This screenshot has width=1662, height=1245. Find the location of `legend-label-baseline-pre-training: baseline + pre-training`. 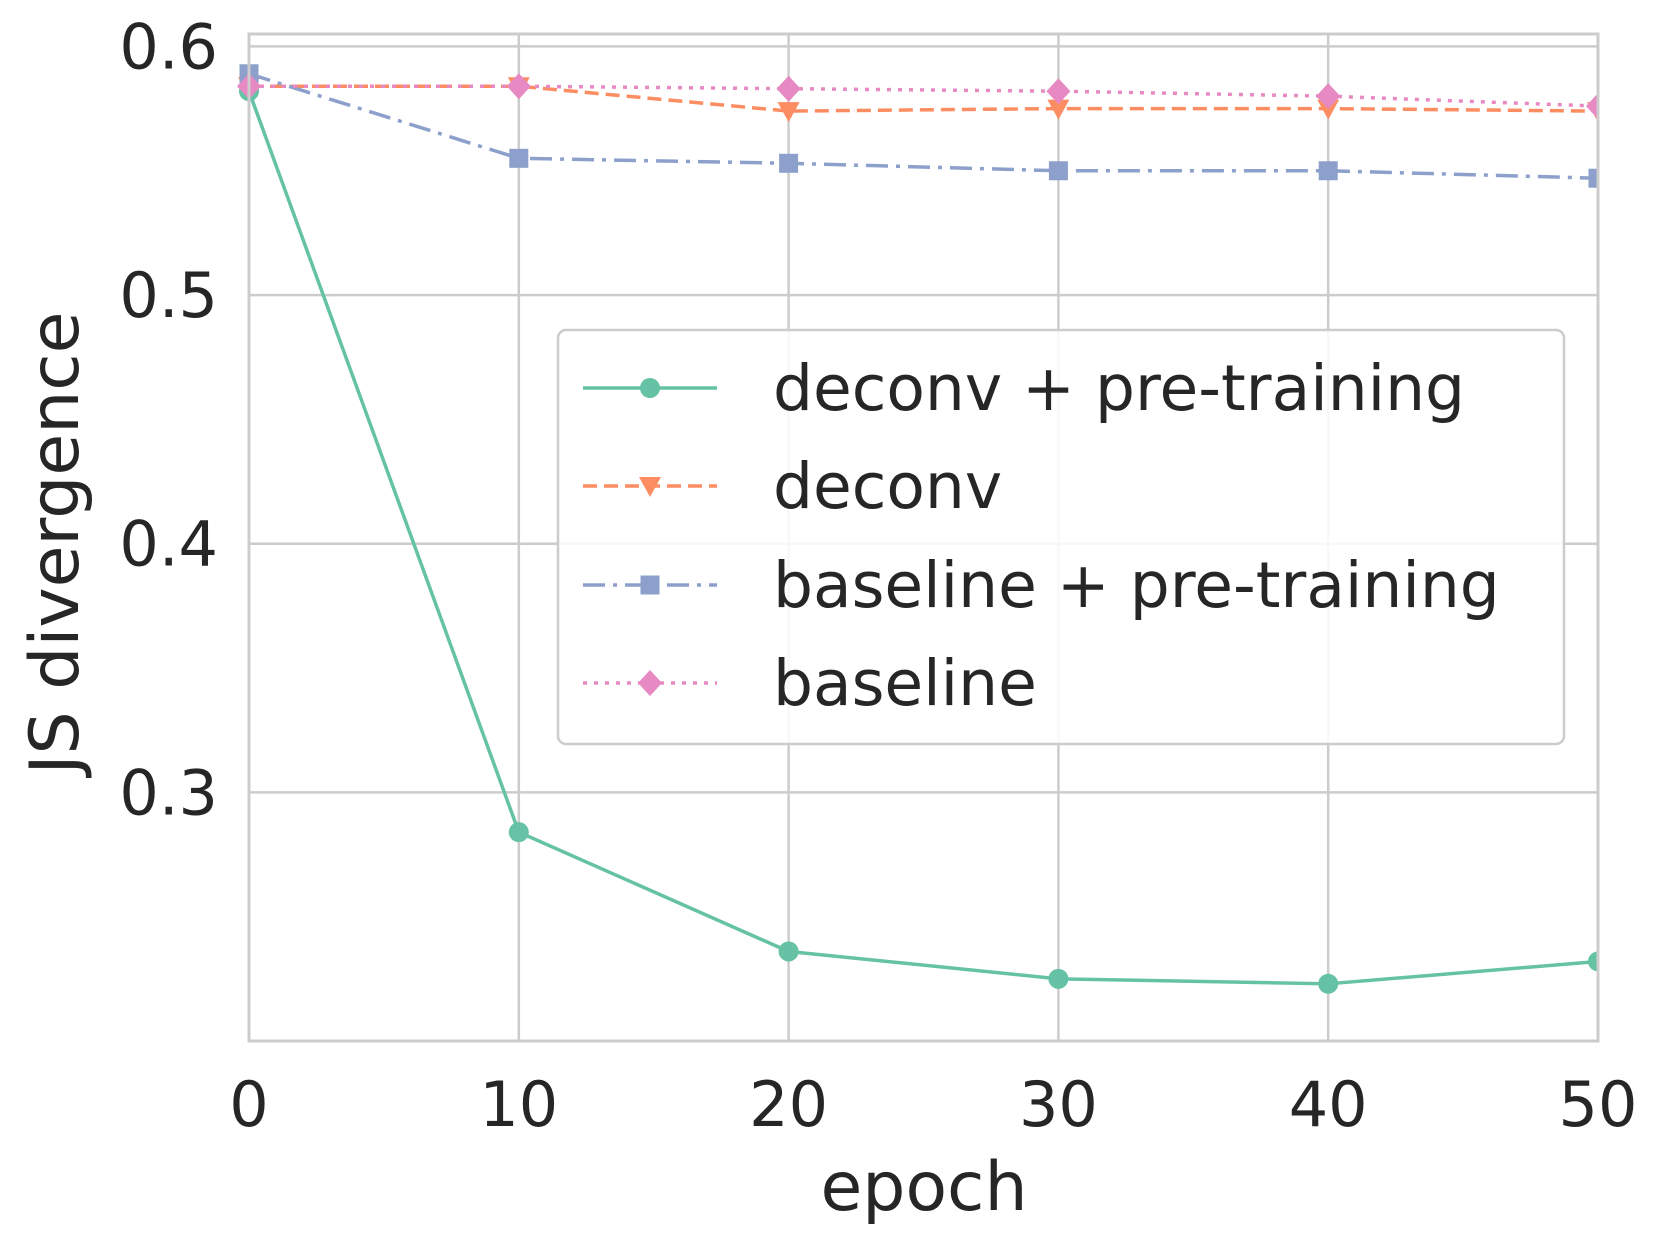

legend-label-baseline-pre-training: baseline + pre-training is located at coordinates (1136, 585).